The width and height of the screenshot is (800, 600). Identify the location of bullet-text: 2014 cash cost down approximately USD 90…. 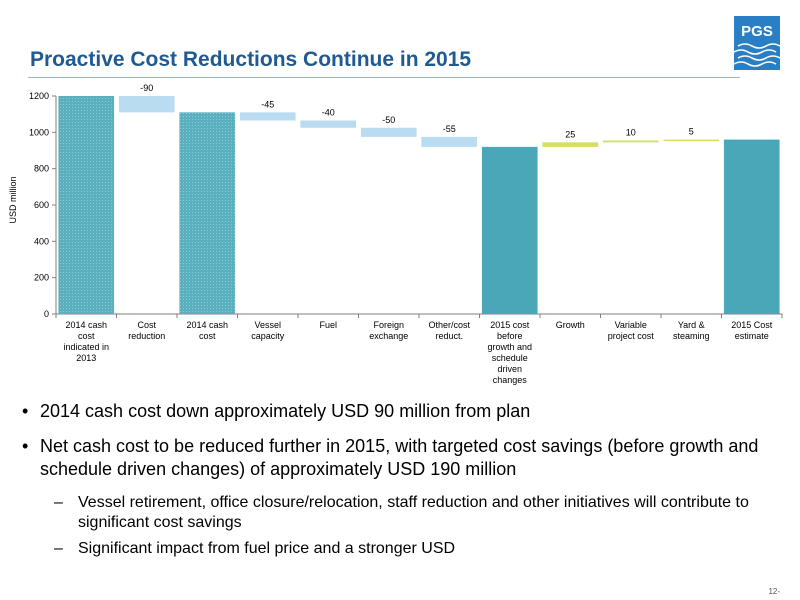
(285, 411).